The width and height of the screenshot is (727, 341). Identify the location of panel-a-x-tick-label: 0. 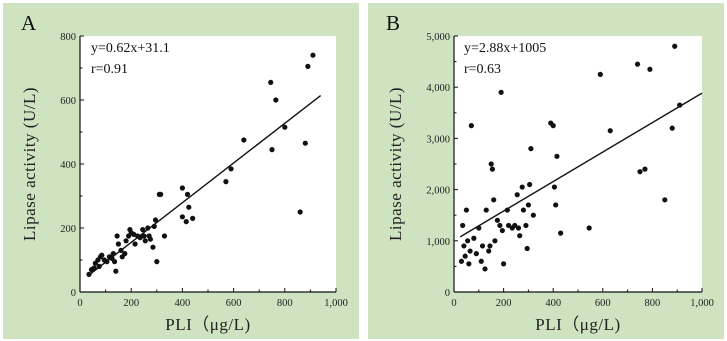
(79, 303).